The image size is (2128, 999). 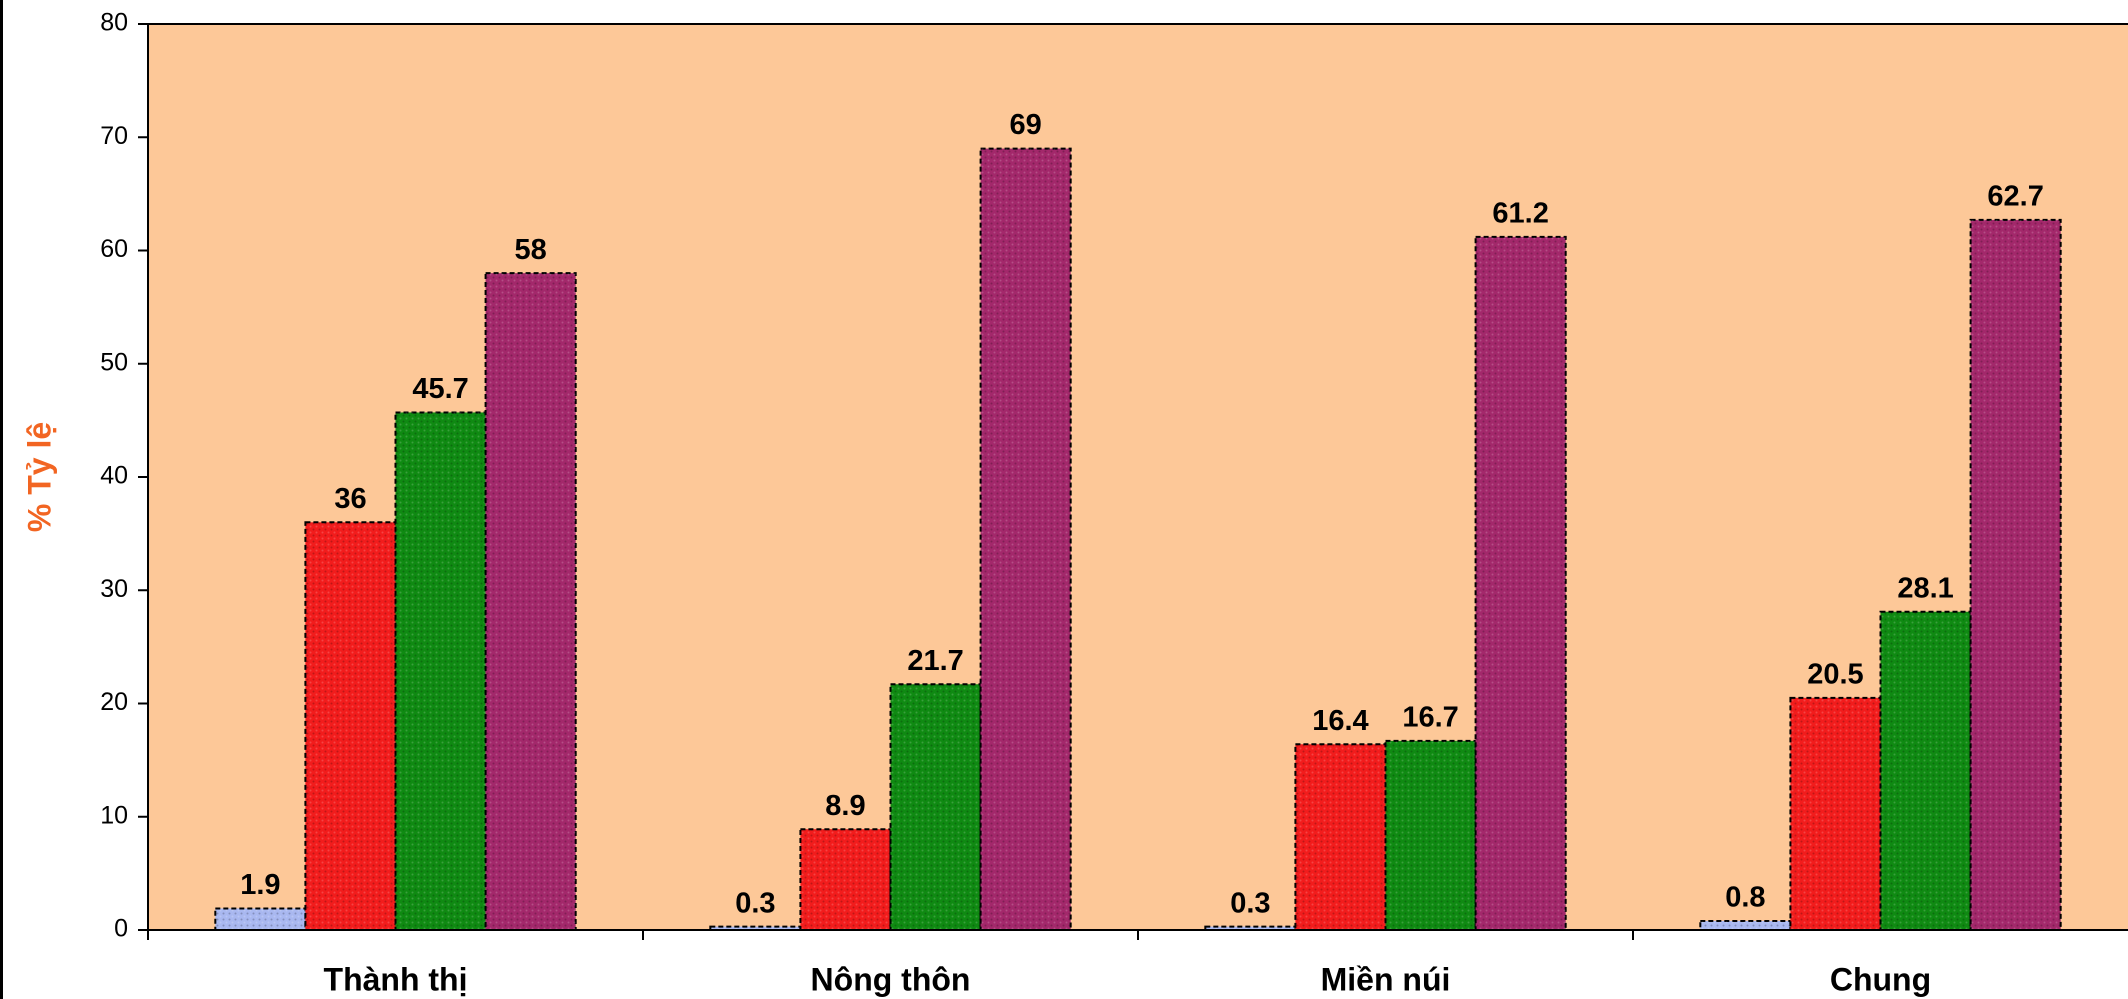 I want to click on y-tick-label: 20, so click(x=114, y=702).